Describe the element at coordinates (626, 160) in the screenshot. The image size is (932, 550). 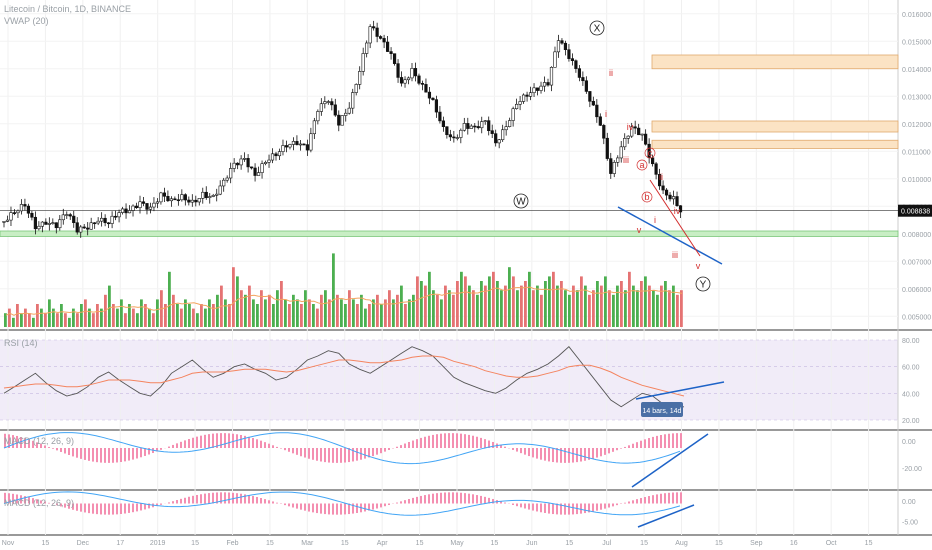
I see `wave-label-iii_a: iii` at that location.